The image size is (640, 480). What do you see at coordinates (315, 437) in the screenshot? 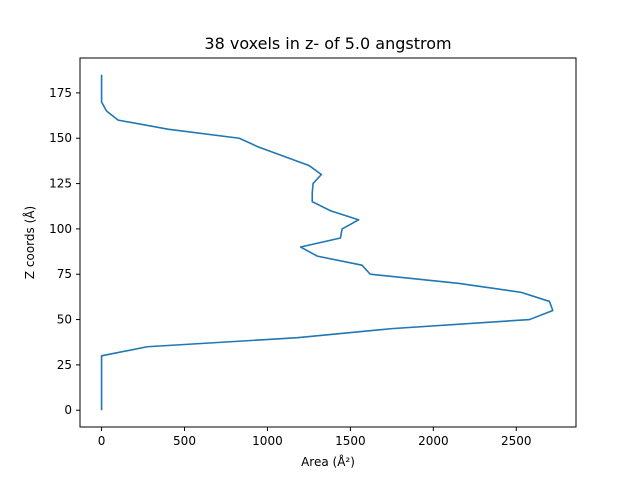
I see `x-axis: 0 500 1000 1500 2000 2500` at bounding box center [315, 437].